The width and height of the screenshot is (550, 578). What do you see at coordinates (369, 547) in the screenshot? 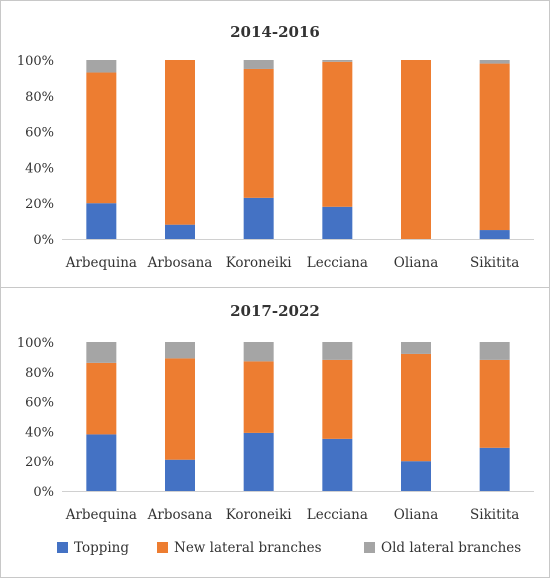
I see `legend-swatch-old-lateral-branches` at bounding box center [369, 547].